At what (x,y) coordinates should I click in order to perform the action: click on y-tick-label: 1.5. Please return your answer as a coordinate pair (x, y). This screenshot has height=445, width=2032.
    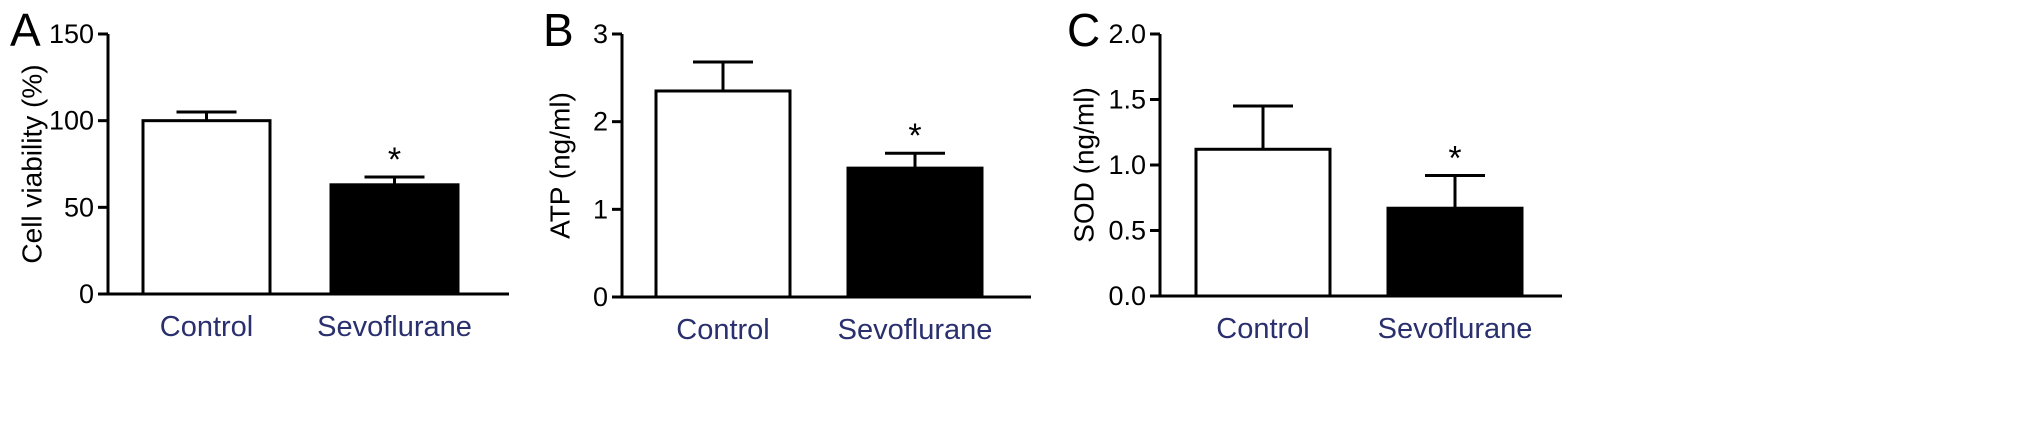
    Looking at the image, I should click on (1127, 100).